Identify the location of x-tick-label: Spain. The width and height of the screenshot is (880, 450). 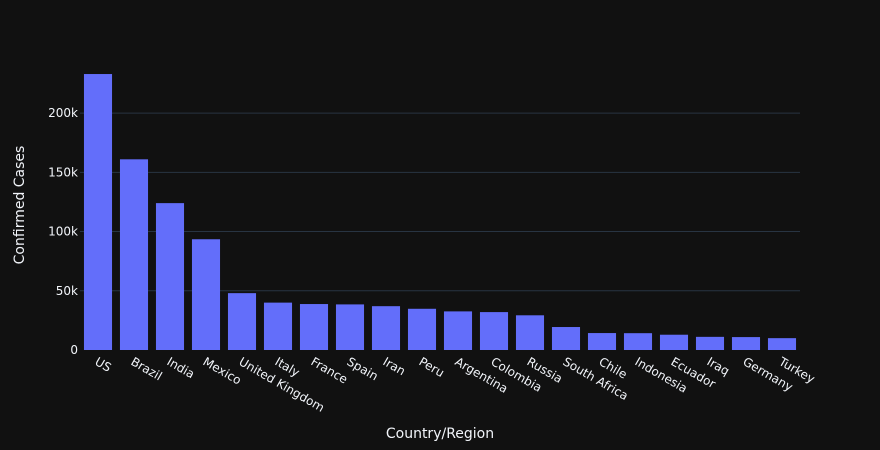
(363, 368).